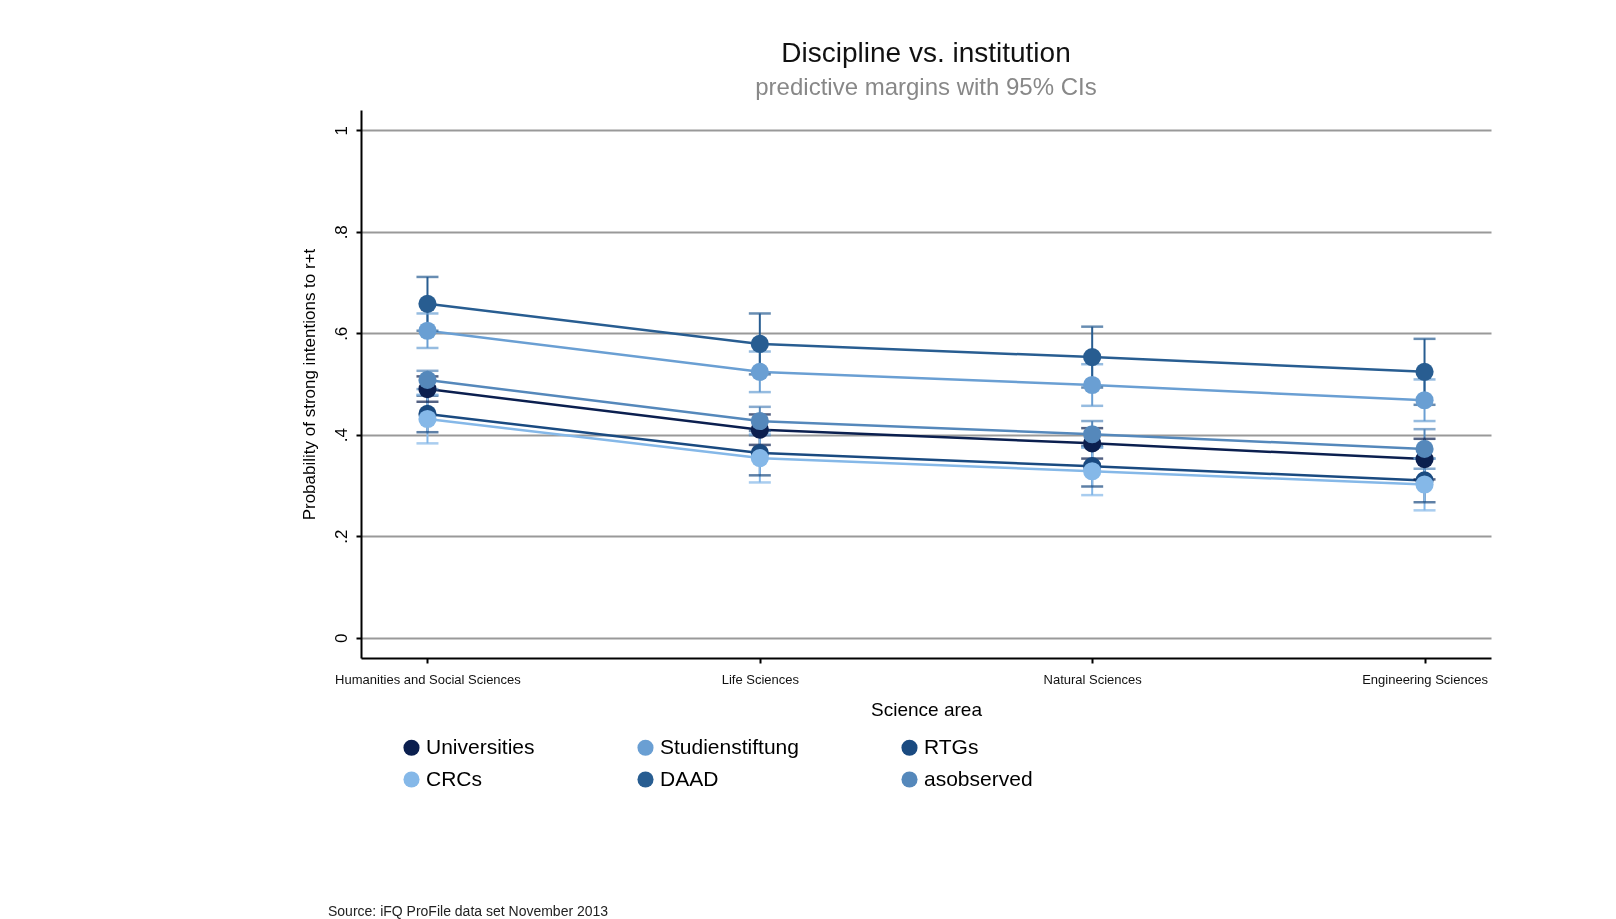 The width and height of the screenshot is (1616, 919). What do you see at coordinates (341, 435) in the screenshot?
I see `y-tick-label: .4` at bounding box center [341, 435].